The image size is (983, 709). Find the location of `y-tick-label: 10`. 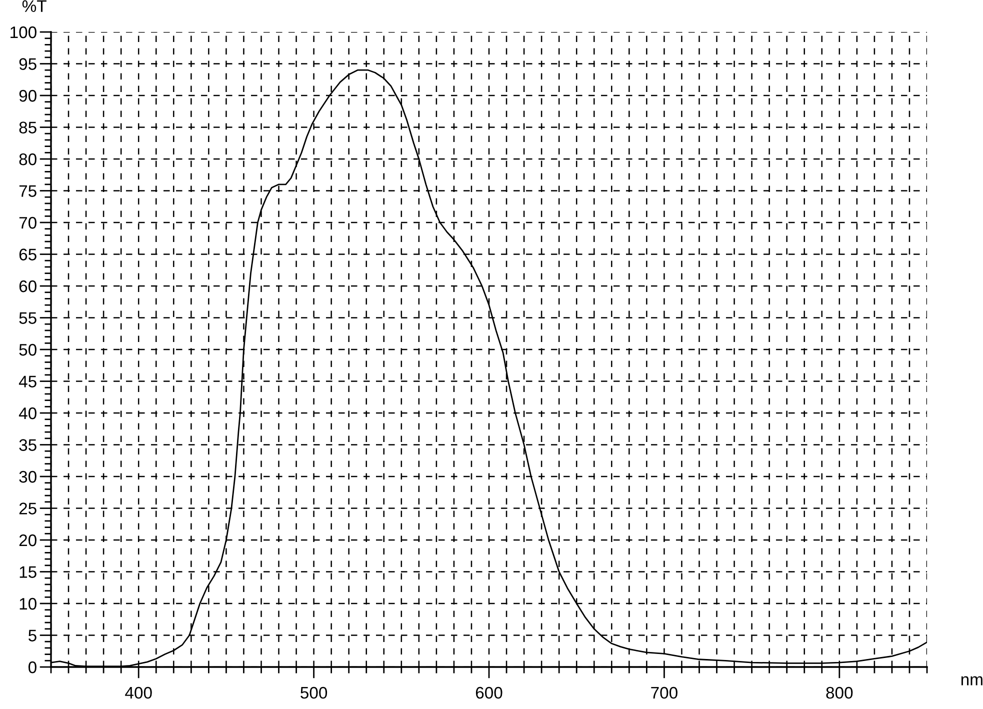

y-tick-label: 10 is located at coordinates (28, 604).